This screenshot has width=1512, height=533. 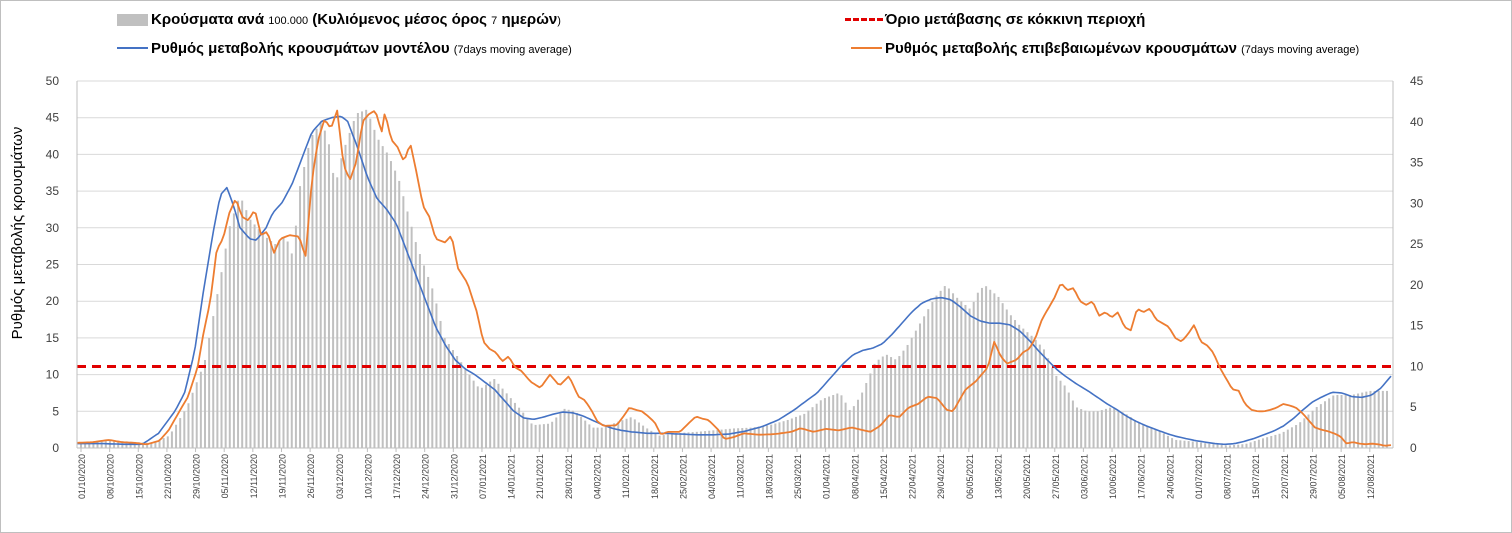 I want to click on x-tick-label: 13/05/2021, so click(x=998, y=476).